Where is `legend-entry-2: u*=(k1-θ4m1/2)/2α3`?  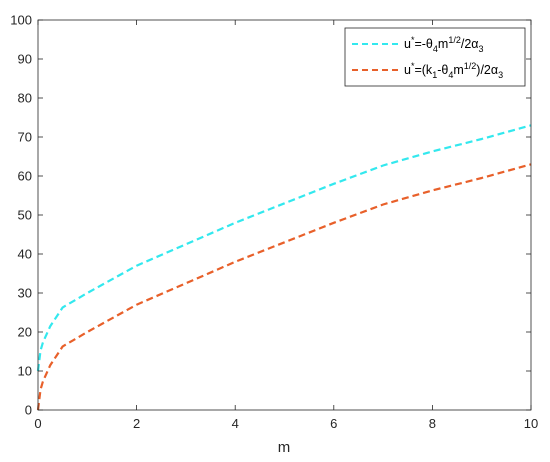 legend-entry-2: u*=(k1-θ4m1/2)/2α3 is located at coordinates (453, 70).